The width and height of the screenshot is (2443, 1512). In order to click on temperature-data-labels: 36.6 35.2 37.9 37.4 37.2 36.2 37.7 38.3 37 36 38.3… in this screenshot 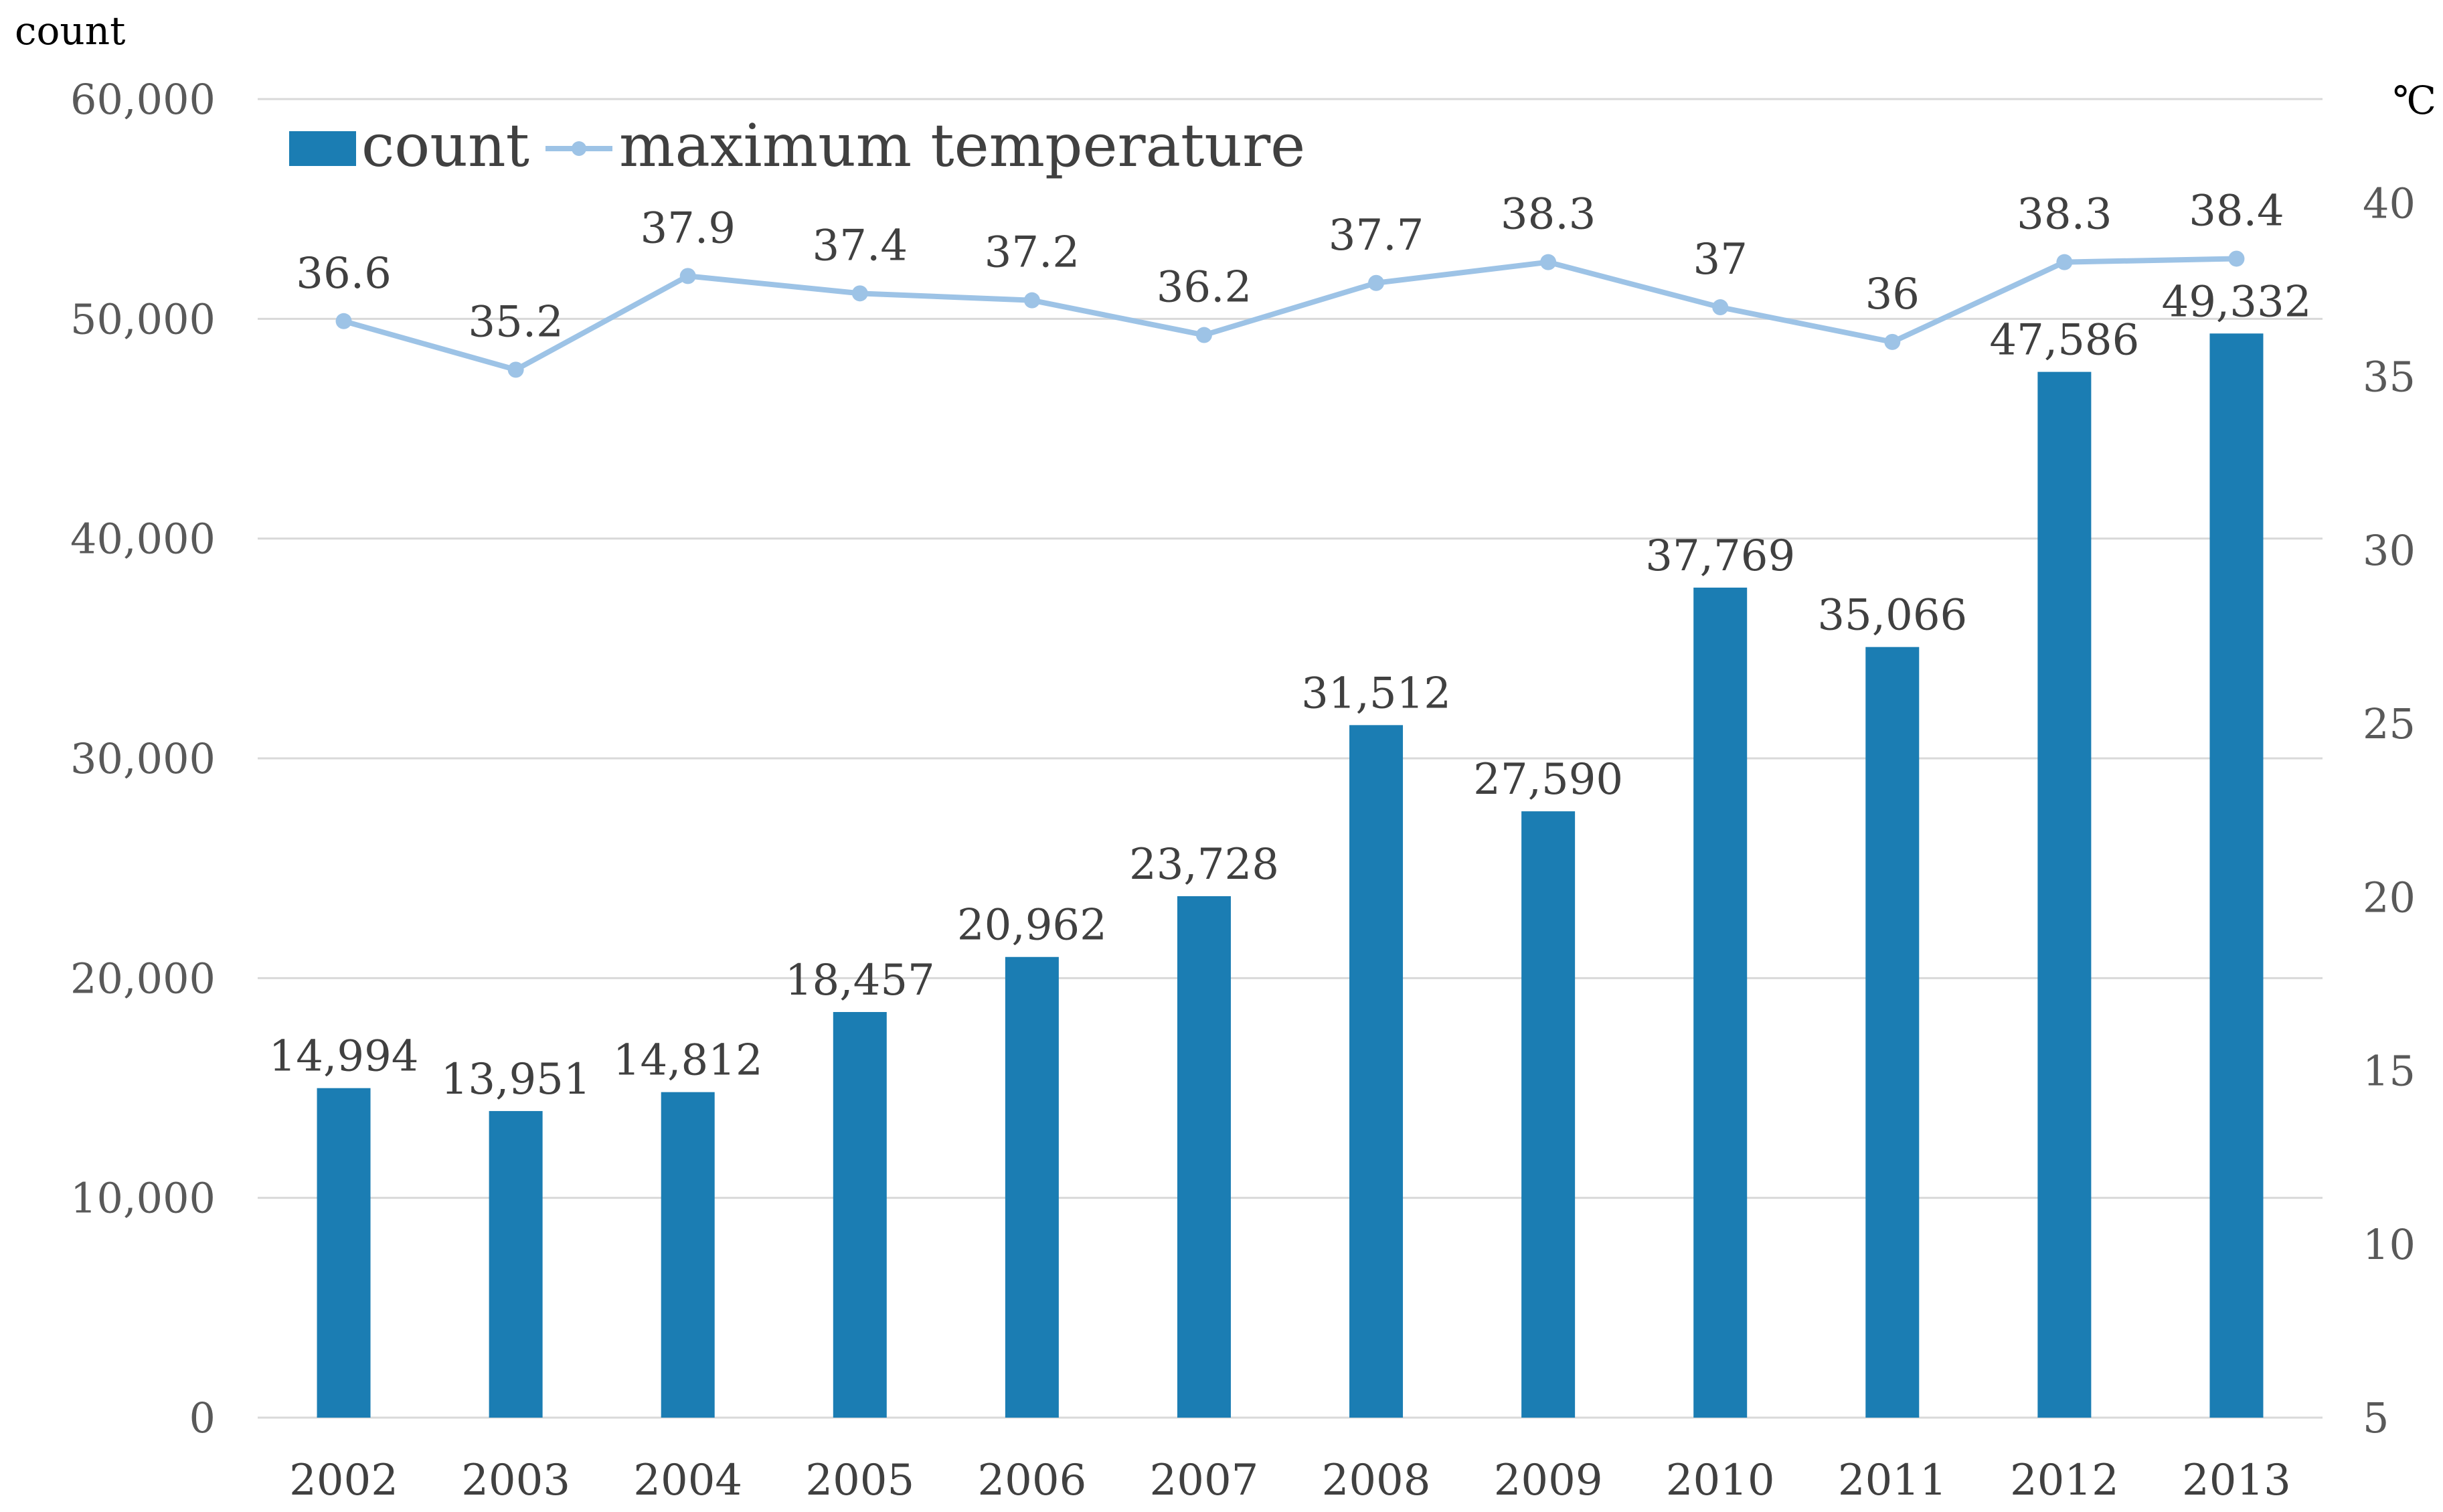, I will do `click(1290, 266)`.